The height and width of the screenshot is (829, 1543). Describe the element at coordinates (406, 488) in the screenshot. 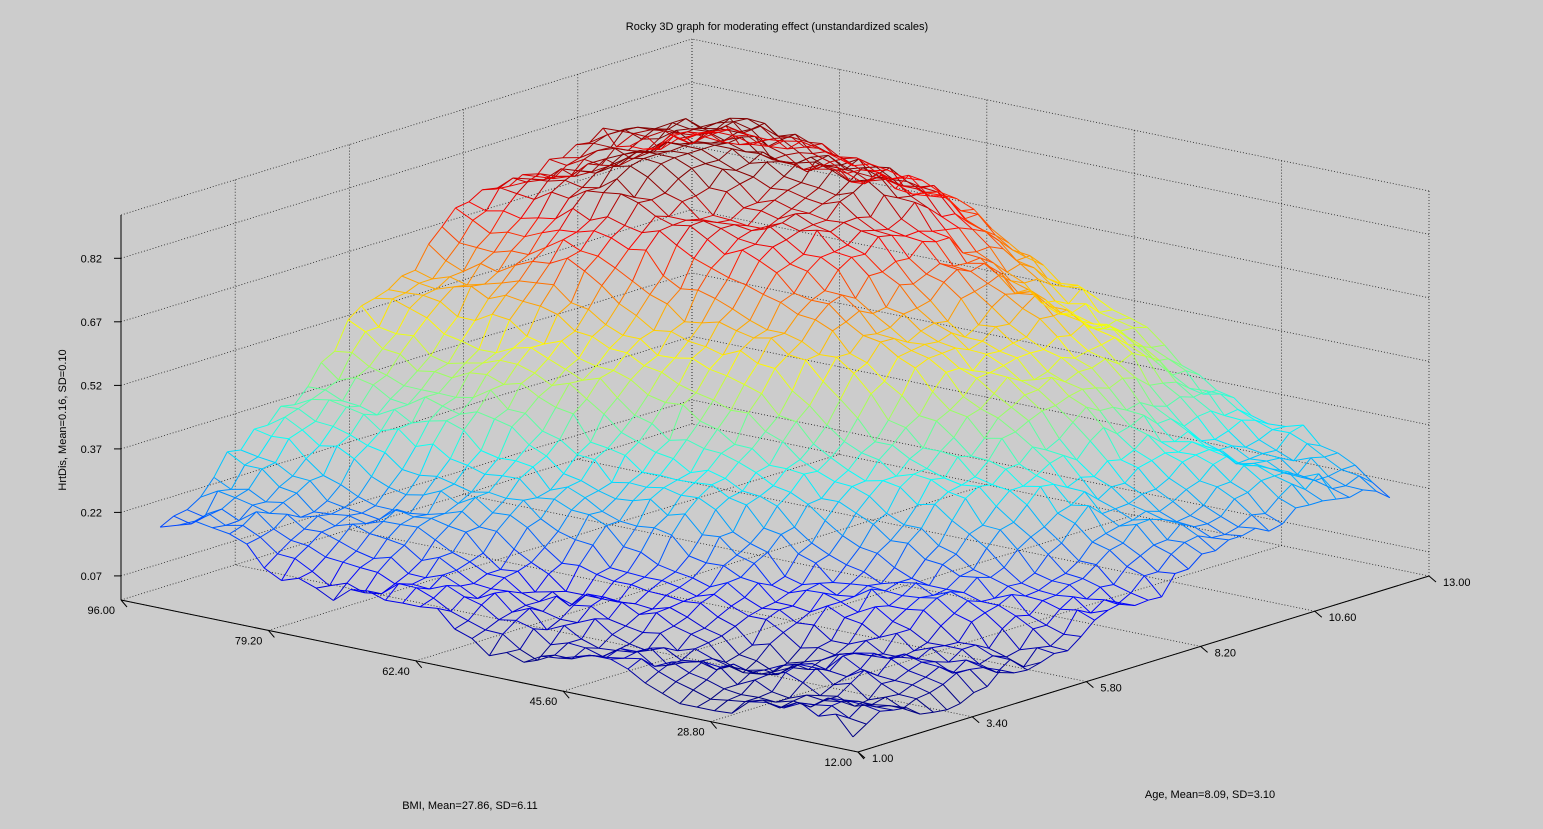

I see `left-wall-gridline-z` at that location.